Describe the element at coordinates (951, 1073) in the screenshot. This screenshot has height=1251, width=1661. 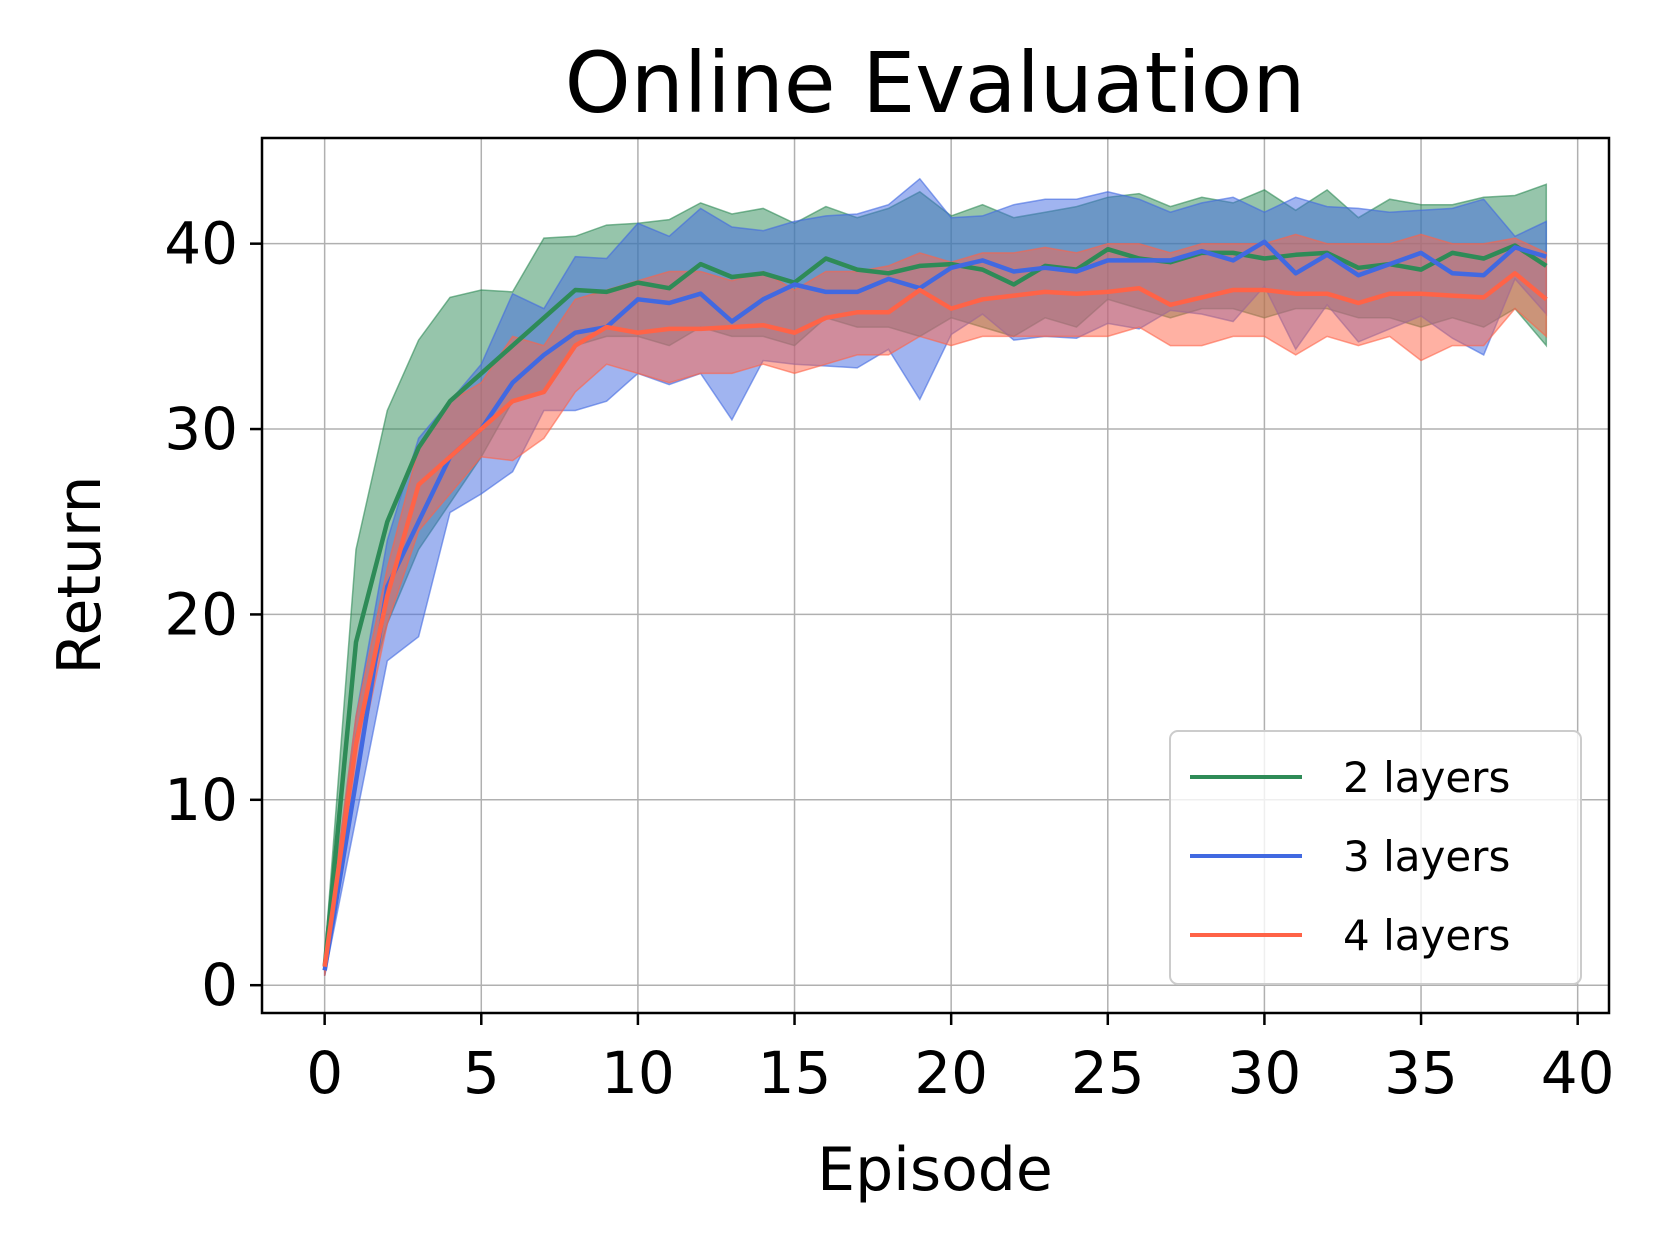
I see `x-tick-label: 20` at that location.